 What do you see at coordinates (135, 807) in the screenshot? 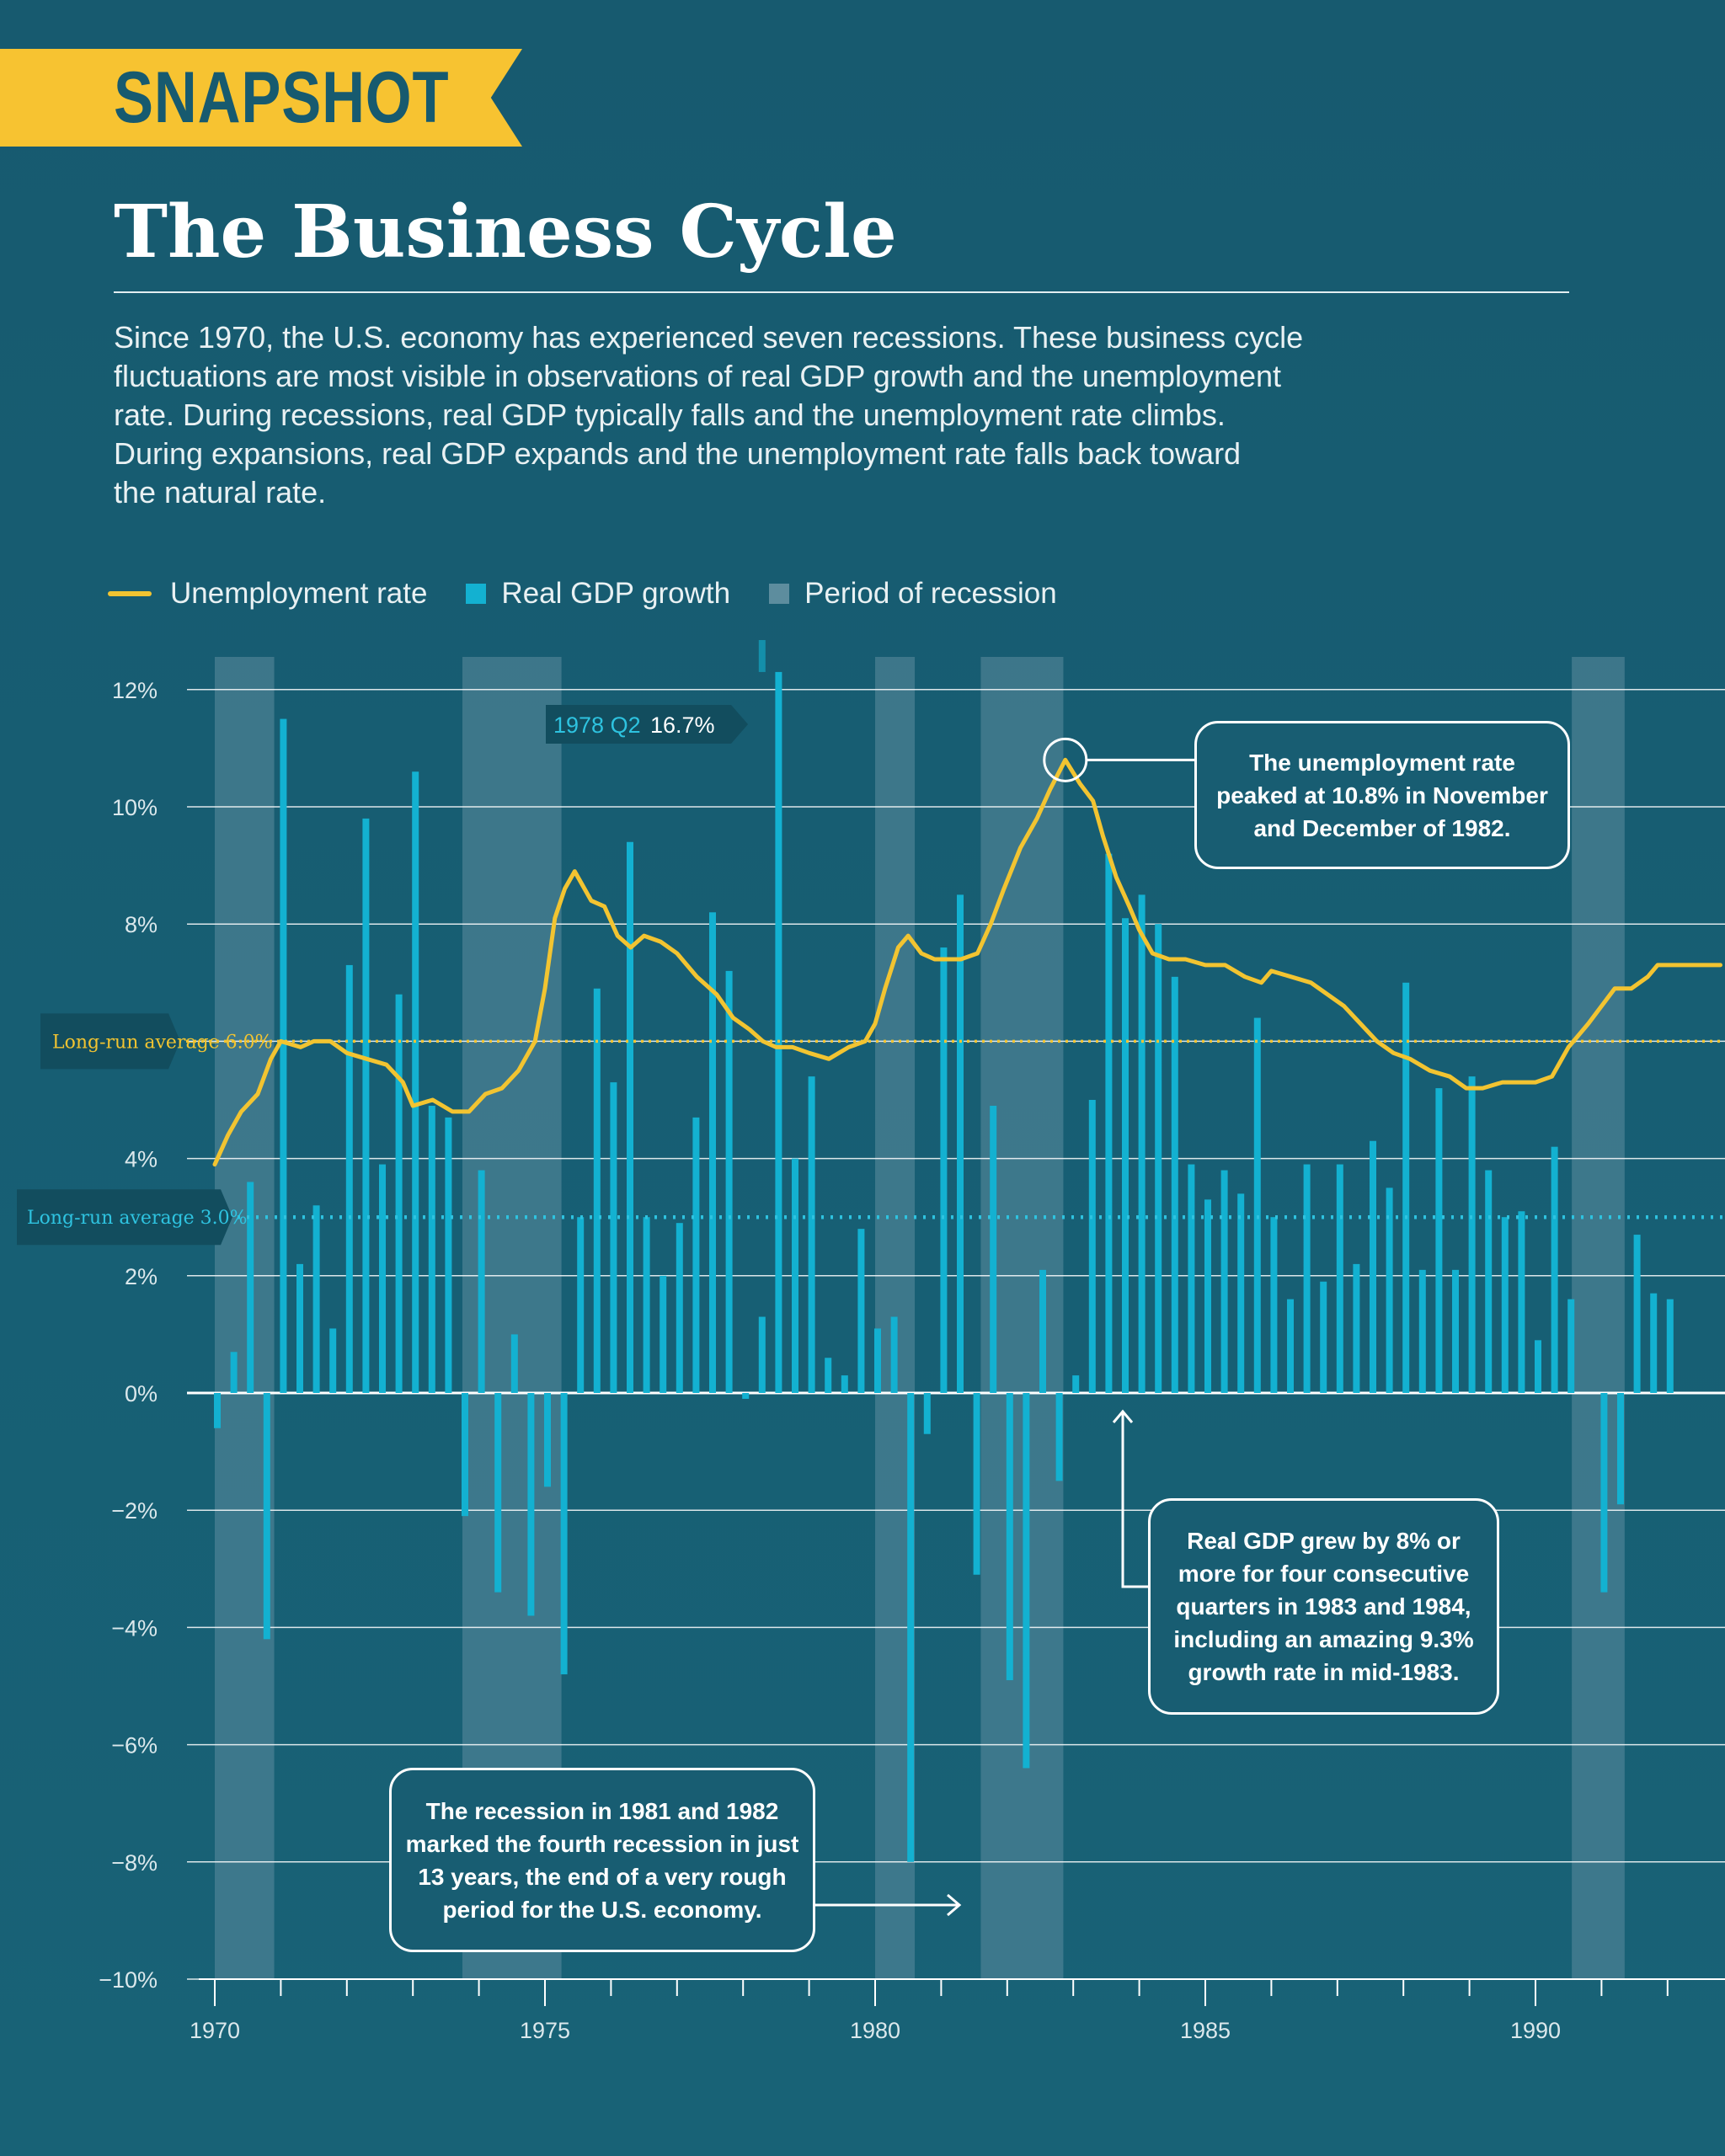
I see `y-tick-label: 10%` at bounding box center [135, 807].